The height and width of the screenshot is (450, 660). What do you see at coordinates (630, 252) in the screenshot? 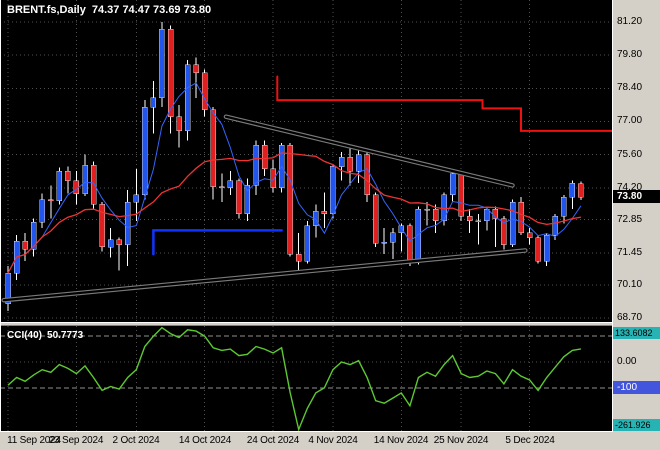
I see `price-axis-label: 71.45` at bounding box center [630, 252].